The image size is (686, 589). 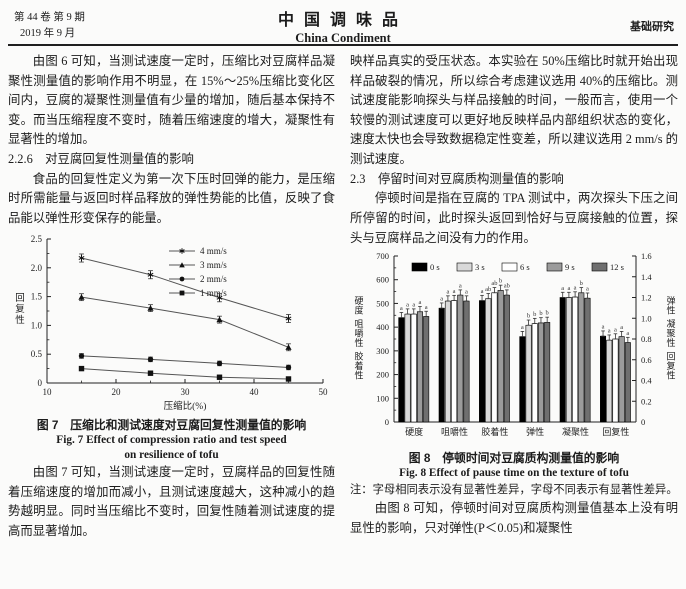 I want to click on svg-text: 6 s, so click(x=525, y=267).